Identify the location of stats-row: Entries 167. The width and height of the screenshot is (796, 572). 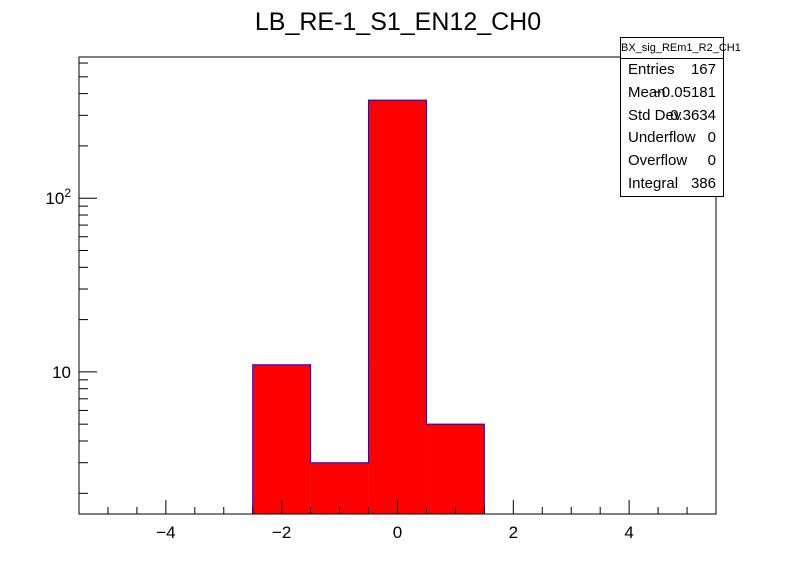
(672, 70).